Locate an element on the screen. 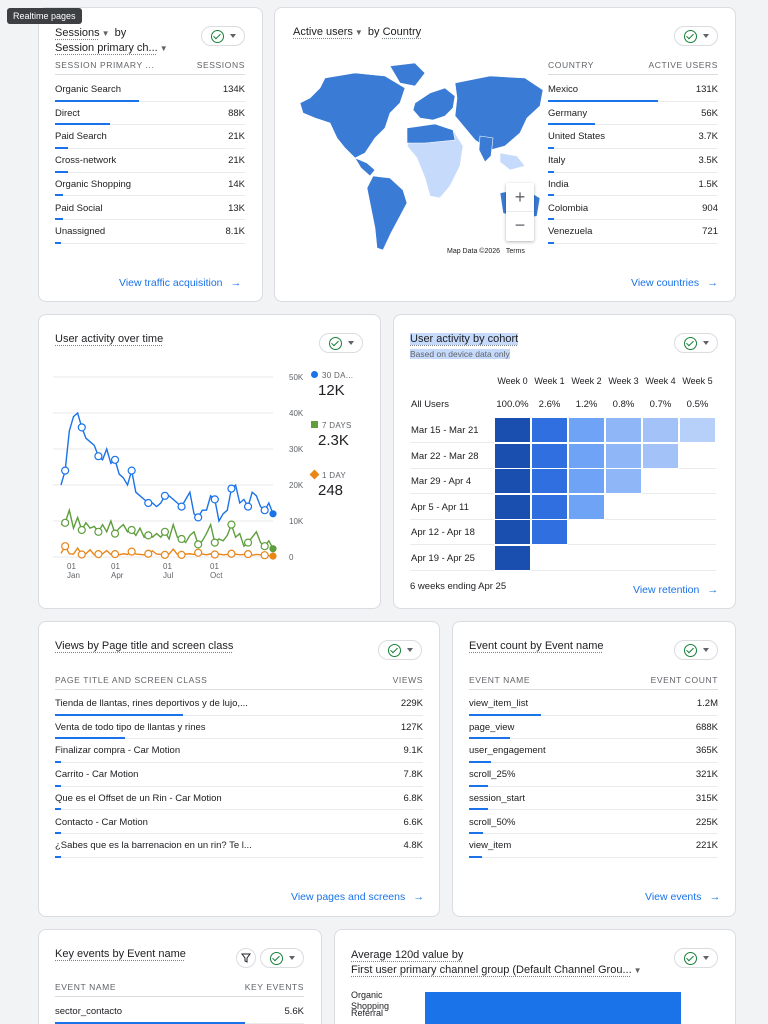 The height and width of the screenshot is (1024, 768). table-row: Venezuela 721 is located at coordinates (633, 232).